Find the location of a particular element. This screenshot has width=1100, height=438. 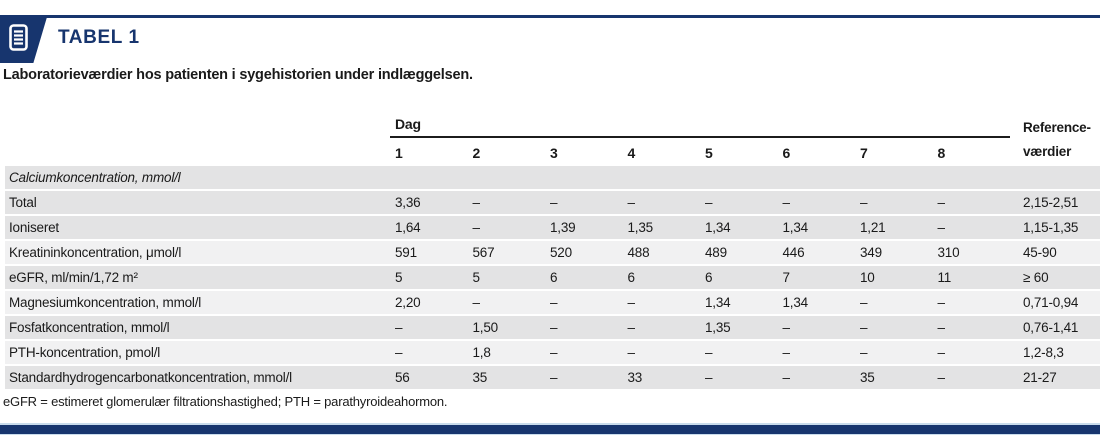

reference-value-cell: 2,15-2,51 is located at coordinates (1051, 202).